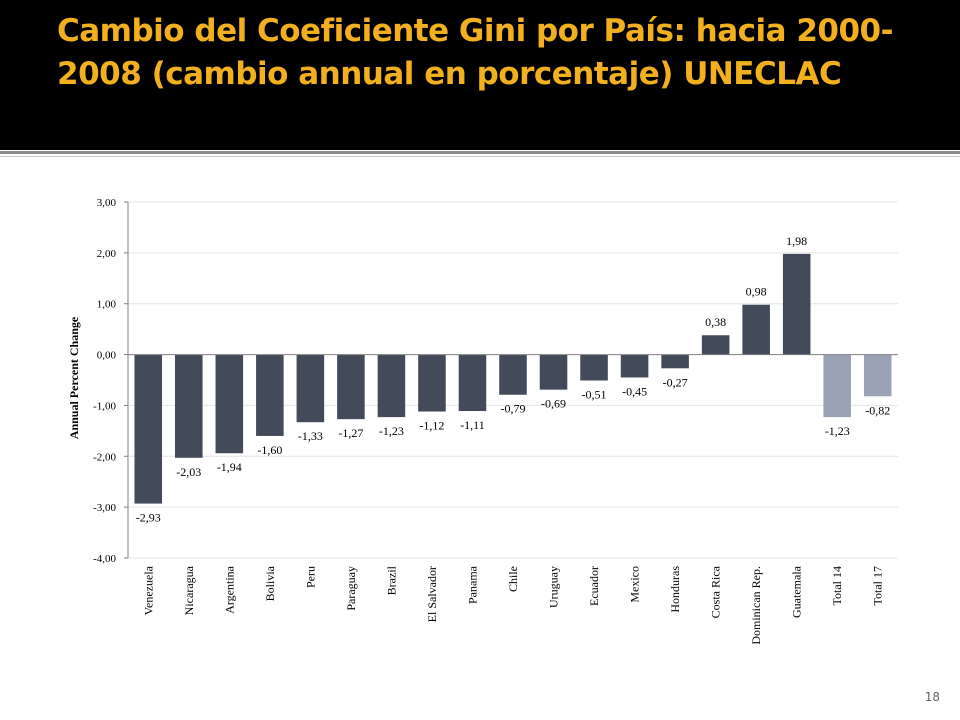 This screenshot has width=960, height=720. What do you see at coordinates (756, 329) in the screenshot?
I see `bar-dominican-rep` at bounding box center [756, 329].